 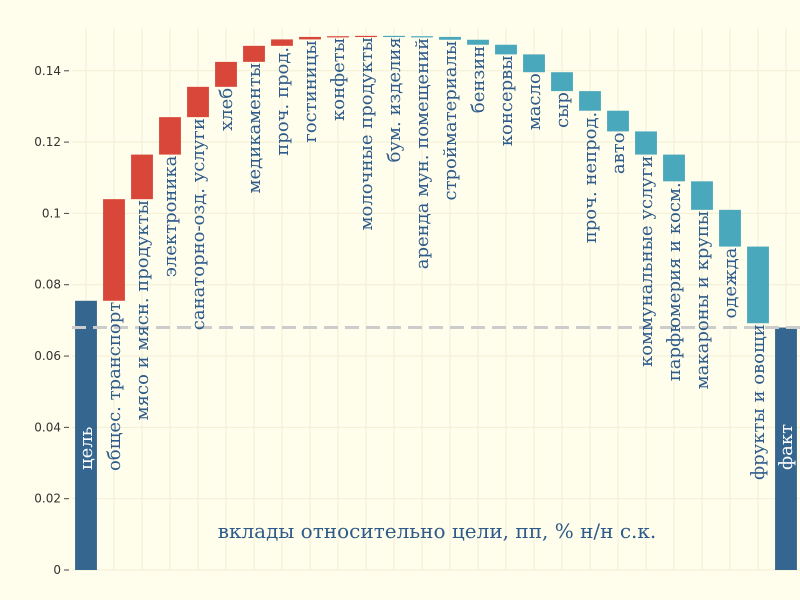 I want to click on bar-label: факт, so click(x=786, y=447).